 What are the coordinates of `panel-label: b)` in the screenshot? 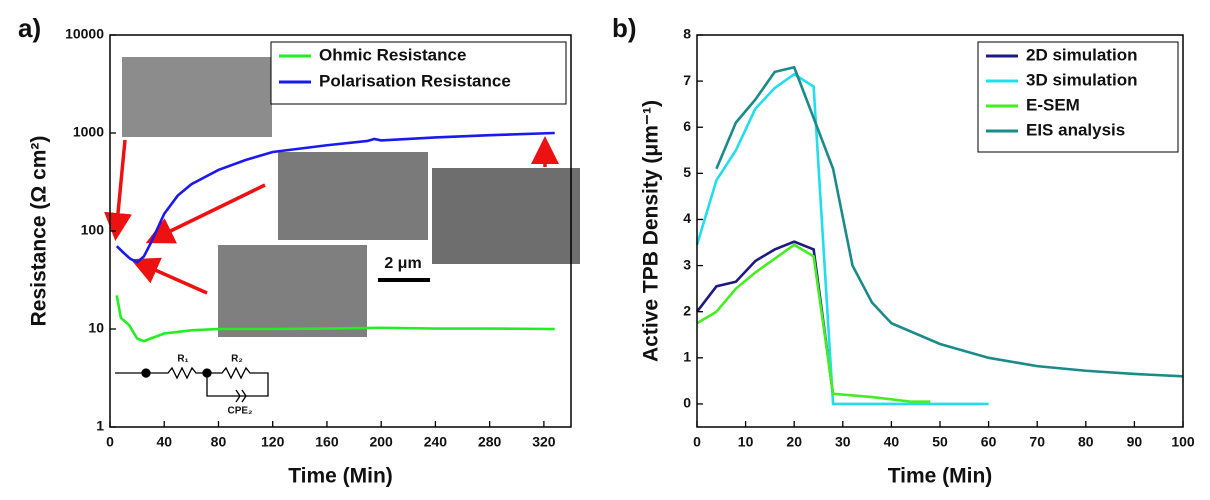 It's located at (624, 28).